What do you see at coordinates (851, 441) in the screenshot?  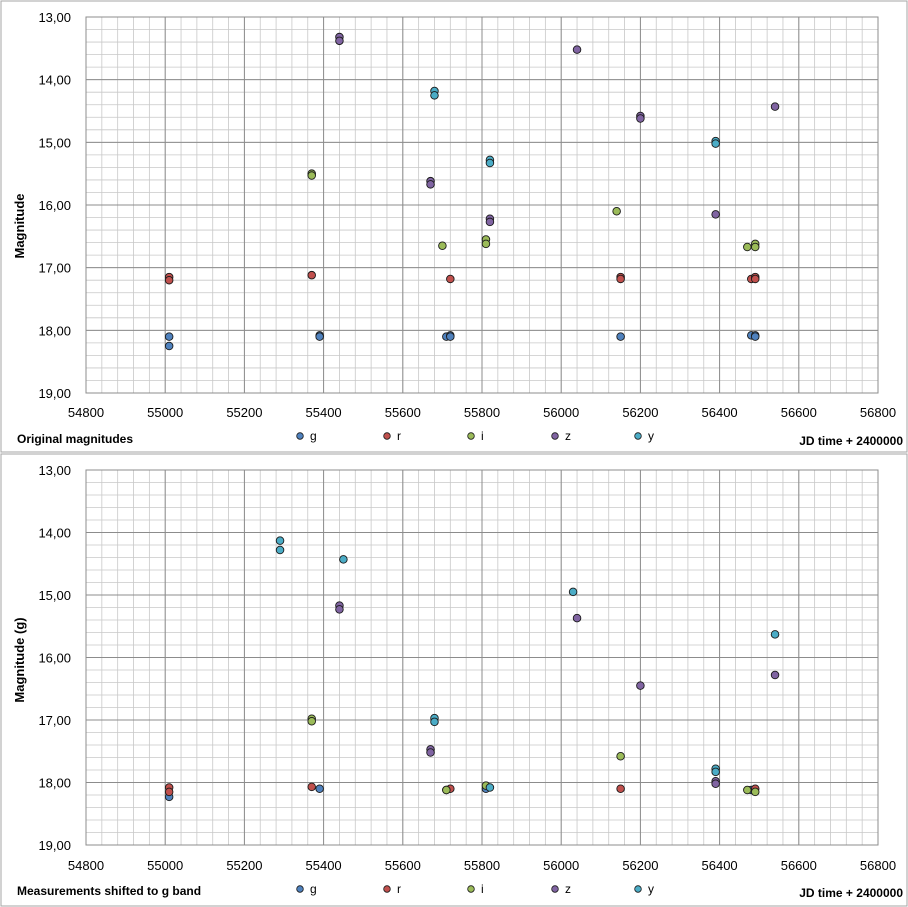 I see `x-axis-label-1: JD time + 2400000` at bounding box center [851, 441].